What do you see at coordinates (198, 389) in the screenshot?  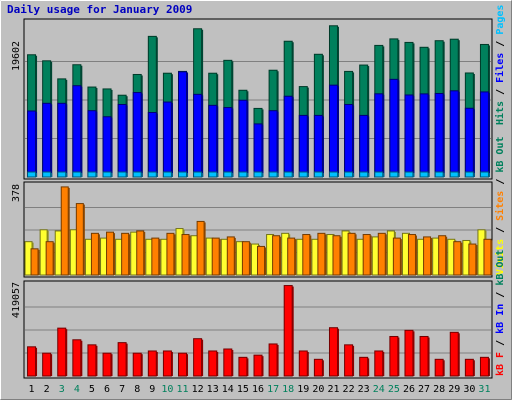 I see `day-label: 12` at bounding box center [198, 389].